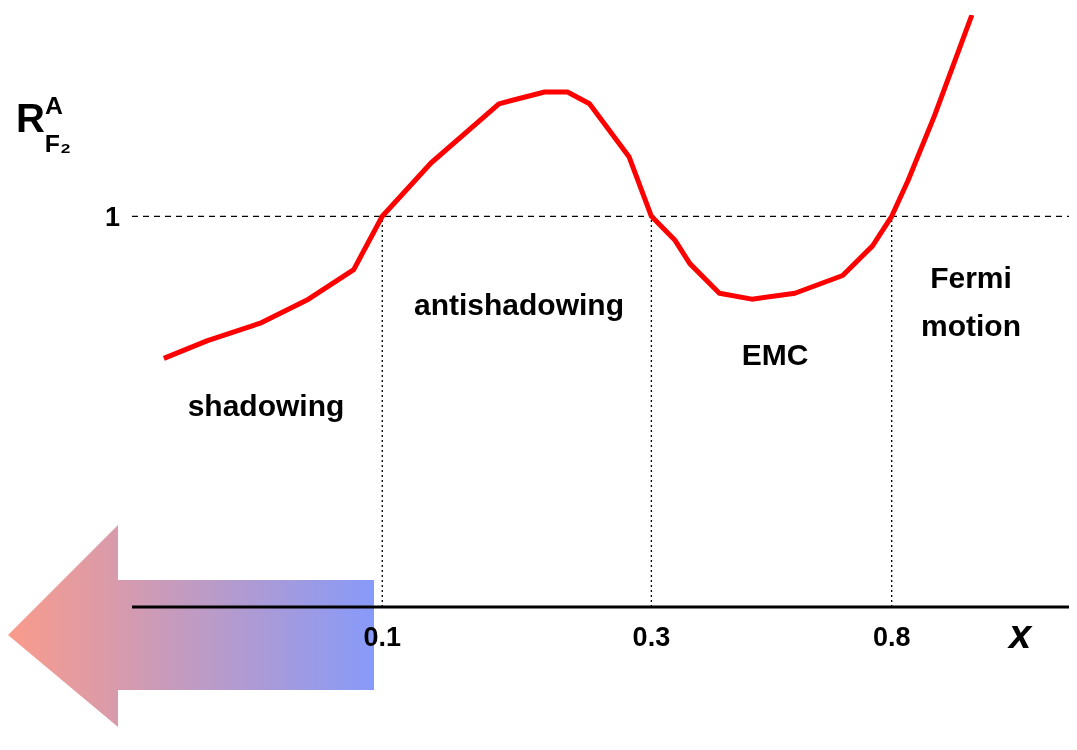  I want to click on annotation: EMC, so click(775, 354).